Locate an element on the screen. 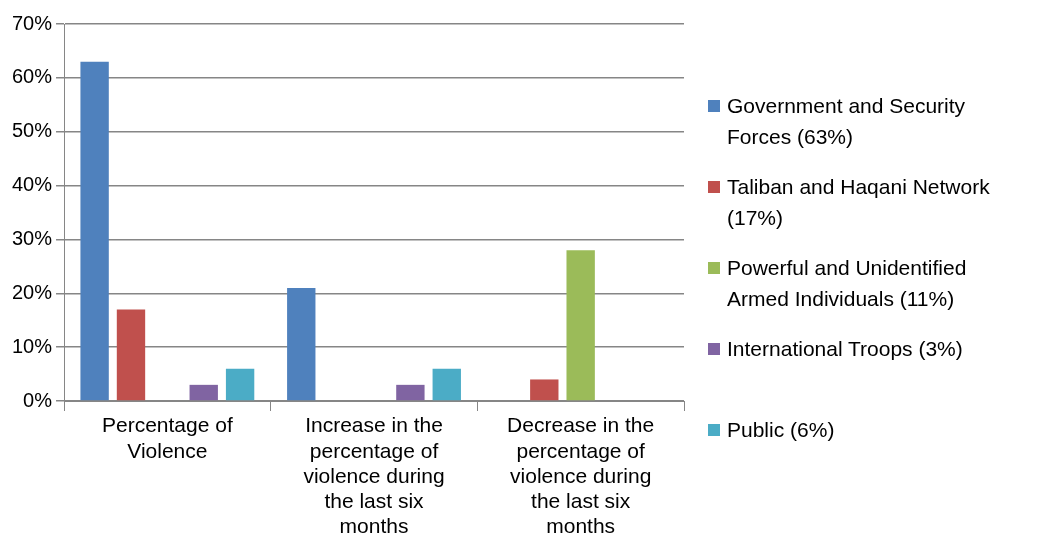 Image resolution: width=1048 pixels, height=551 pixels. y-tick-label: 50% is located at coordinates (32, 130).